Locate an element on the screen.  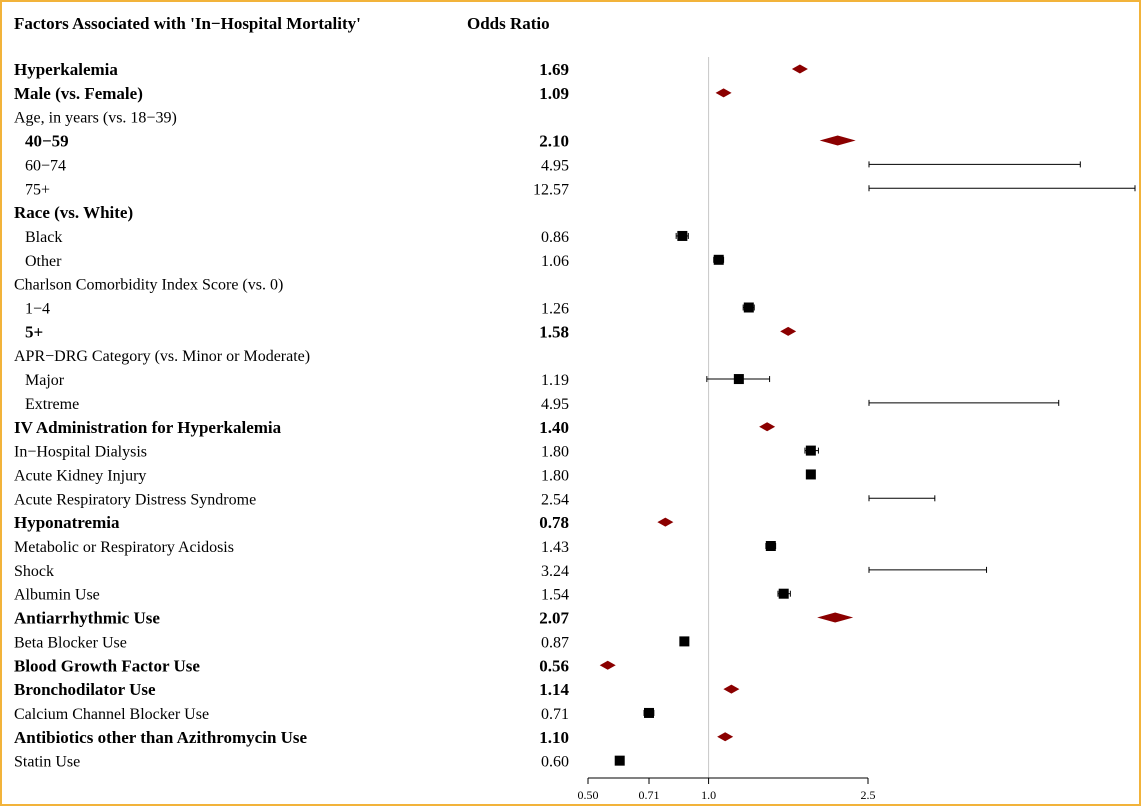
forest-row: Albumin Use 1.54 is located at coordinates (402, 595).